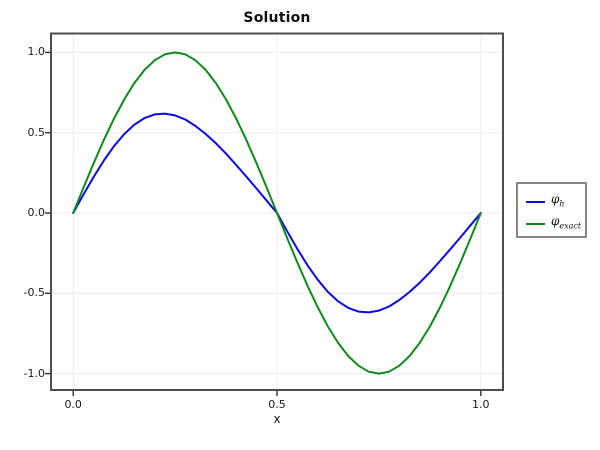 This screenshot has width=600, height=450. What do you see at coordinates (277, 404) in the screenshot?
I see `x-tick-label: 0.5` at bounding box center [277, 404].